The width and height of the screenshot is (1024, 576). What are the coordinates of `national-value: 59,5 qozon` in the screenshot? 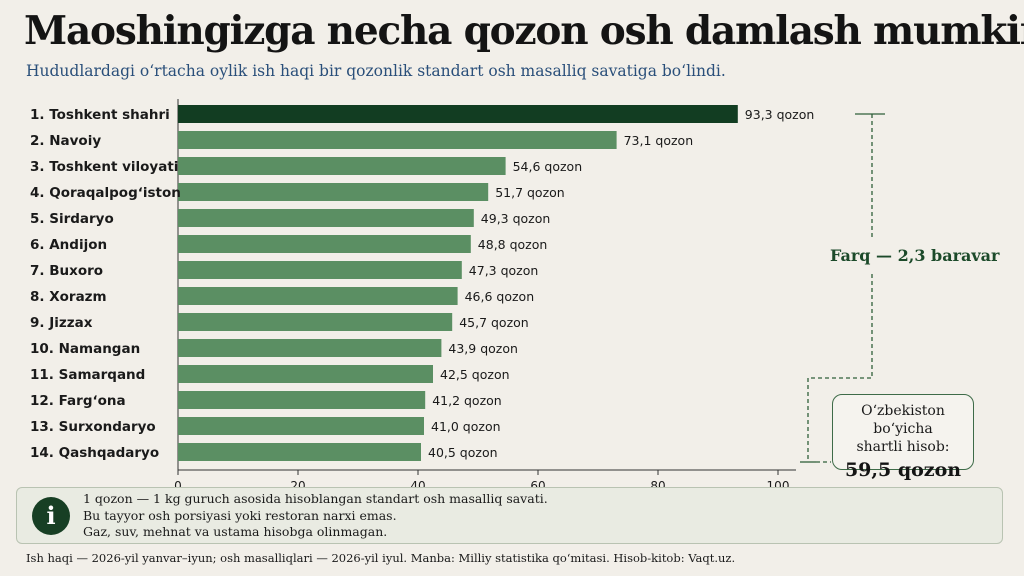 It's located at (903, 470).